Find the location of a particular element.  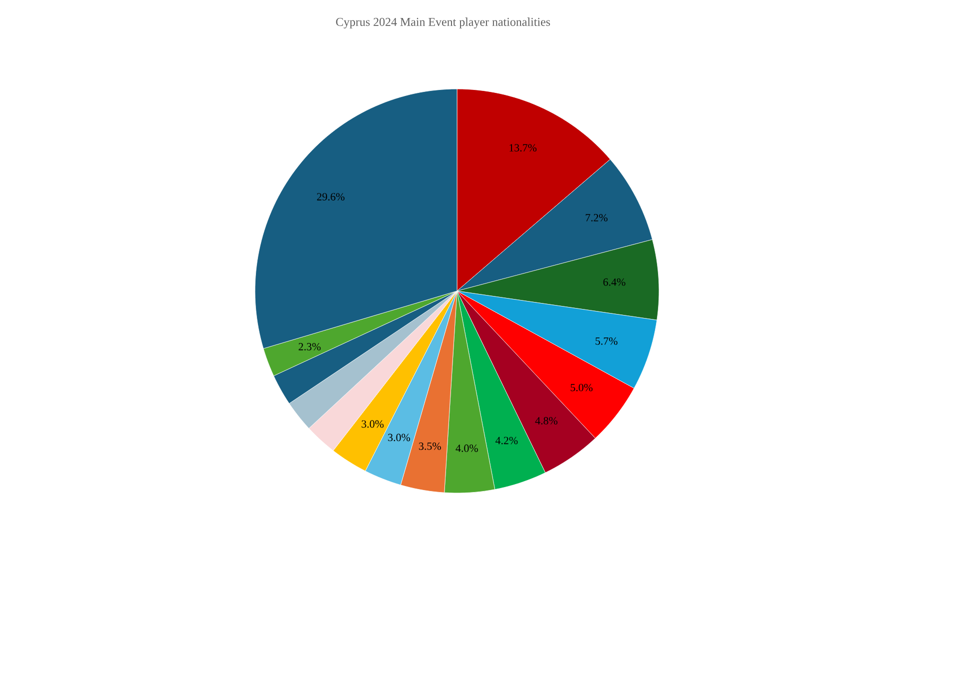

chart-title: Cyprus 2024 Main Event player nationalities is located at coordinates (443, 23).